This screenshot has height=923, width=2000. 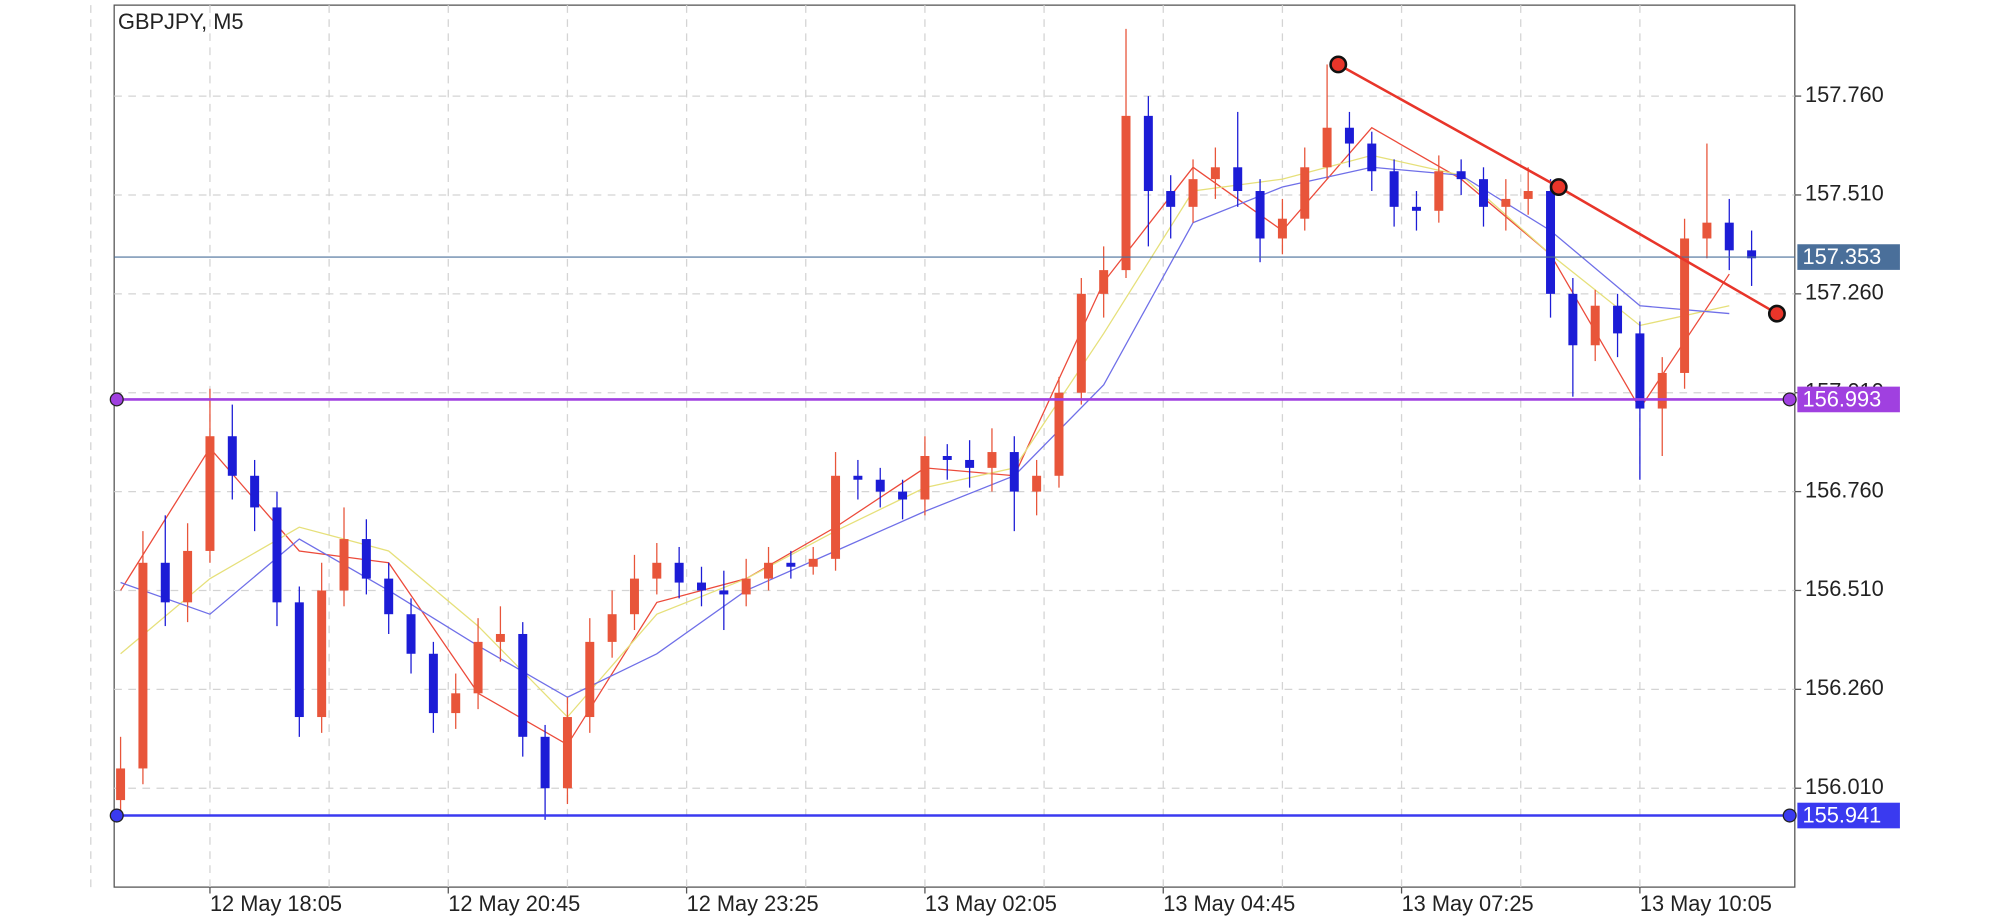 What do you see at coordinates (1844, 687) in the screenshot?
I see `y-tick-label: 156.260` at bounding box center [1844, 687].